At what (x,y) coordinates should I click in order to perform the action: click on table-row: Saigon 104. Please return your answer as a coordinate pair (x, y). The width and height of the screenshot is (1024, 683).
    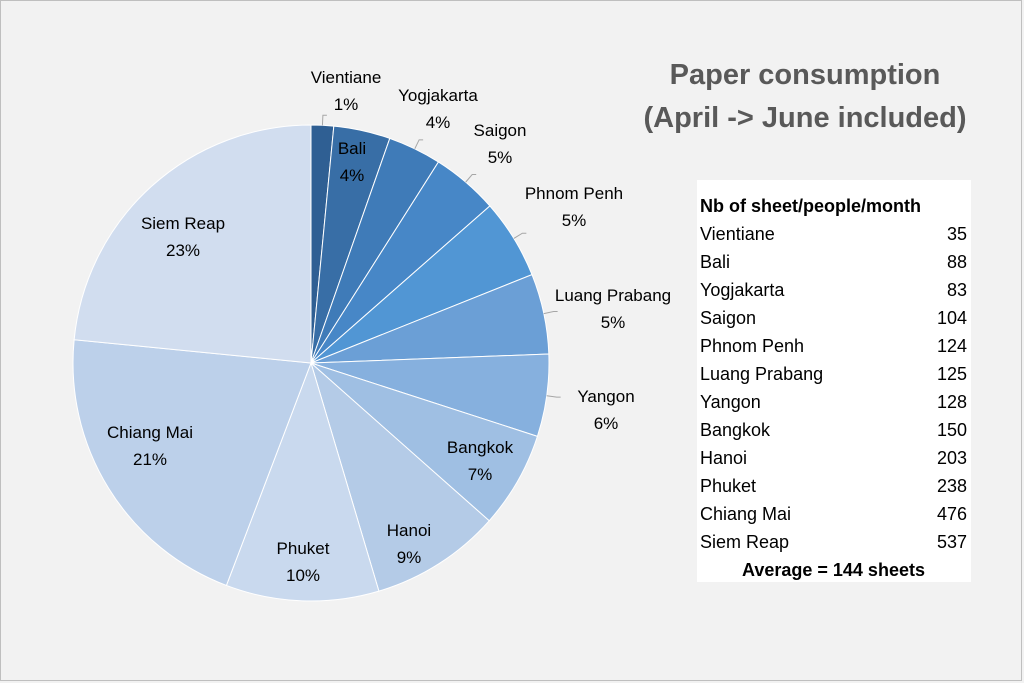
    Looking at the image, I should click on (833, 318).